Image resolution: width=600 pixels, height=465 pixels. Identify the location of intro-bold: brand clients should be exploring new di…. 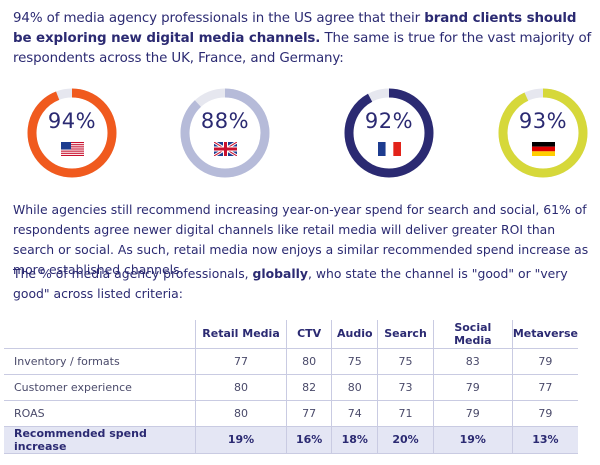
(295, 28).